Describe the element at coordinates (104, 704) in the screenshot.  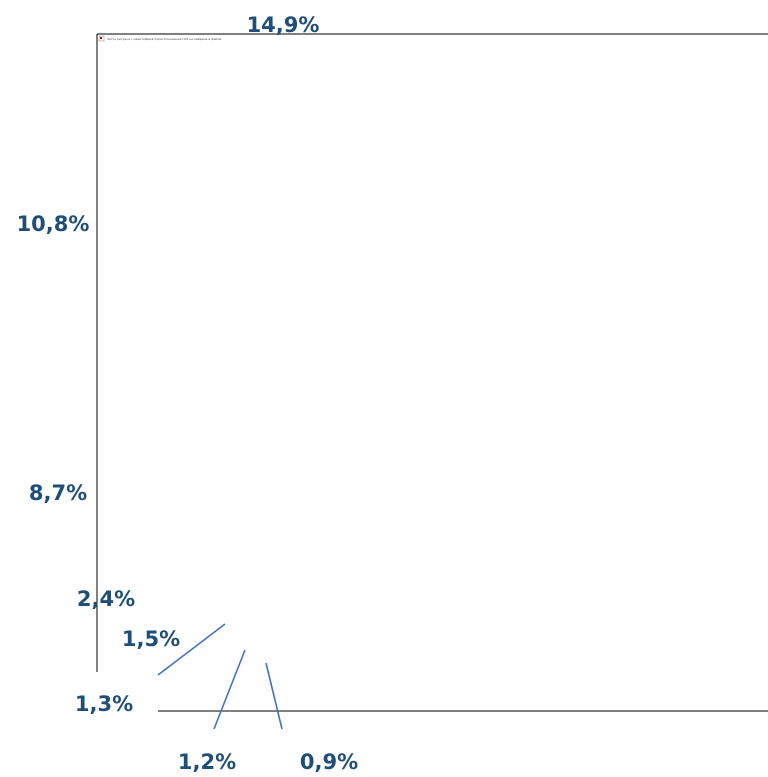
I see `slice-data-label: 1,3%` at that location.